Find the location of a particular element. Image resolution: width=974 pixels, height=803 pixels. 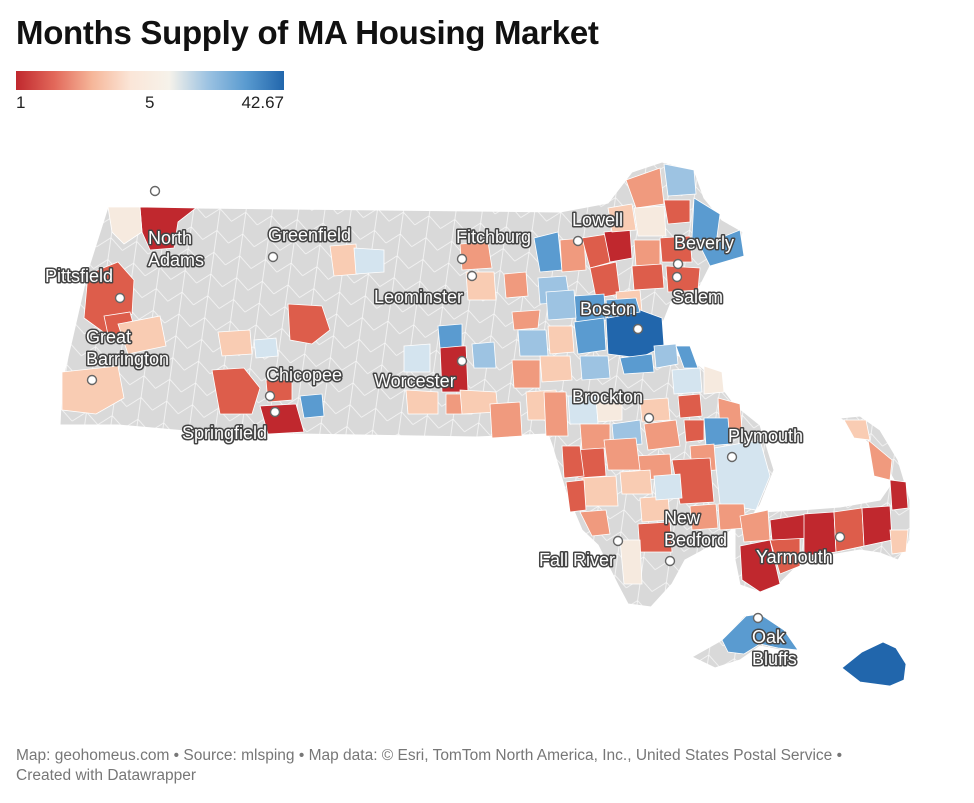

town-quincy is located at coordinates (637, 364).